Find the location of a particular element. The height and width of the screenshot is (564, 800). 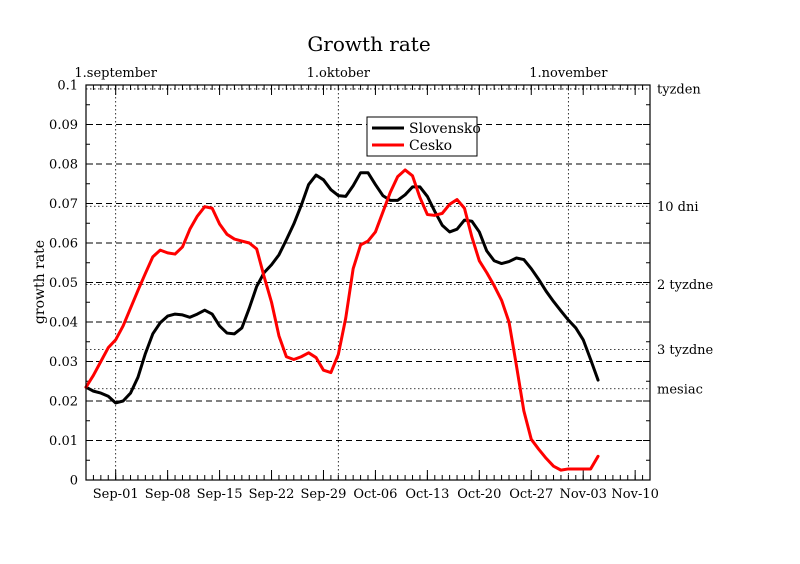

x-tick-label: Oct-27 is located at coordinates (531, 494).